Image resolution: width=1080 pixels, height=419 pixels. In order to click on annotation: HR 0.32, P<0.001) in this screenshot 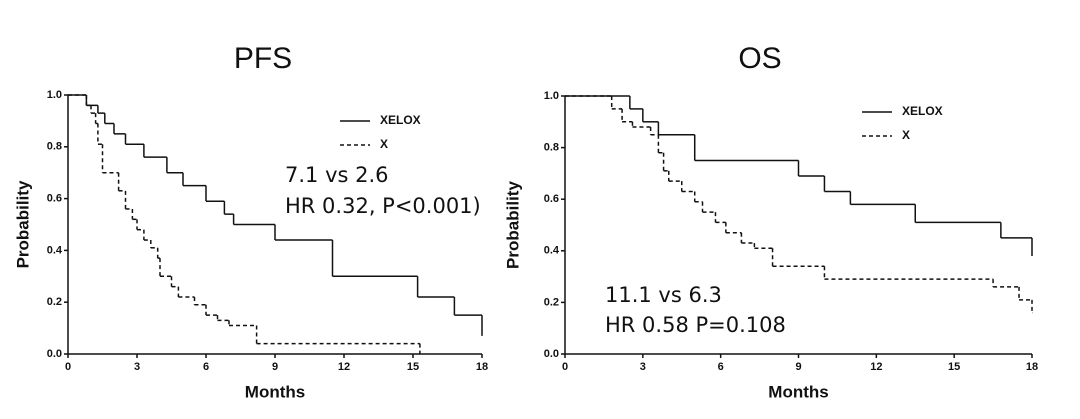, I will do `click(383, 206)`.